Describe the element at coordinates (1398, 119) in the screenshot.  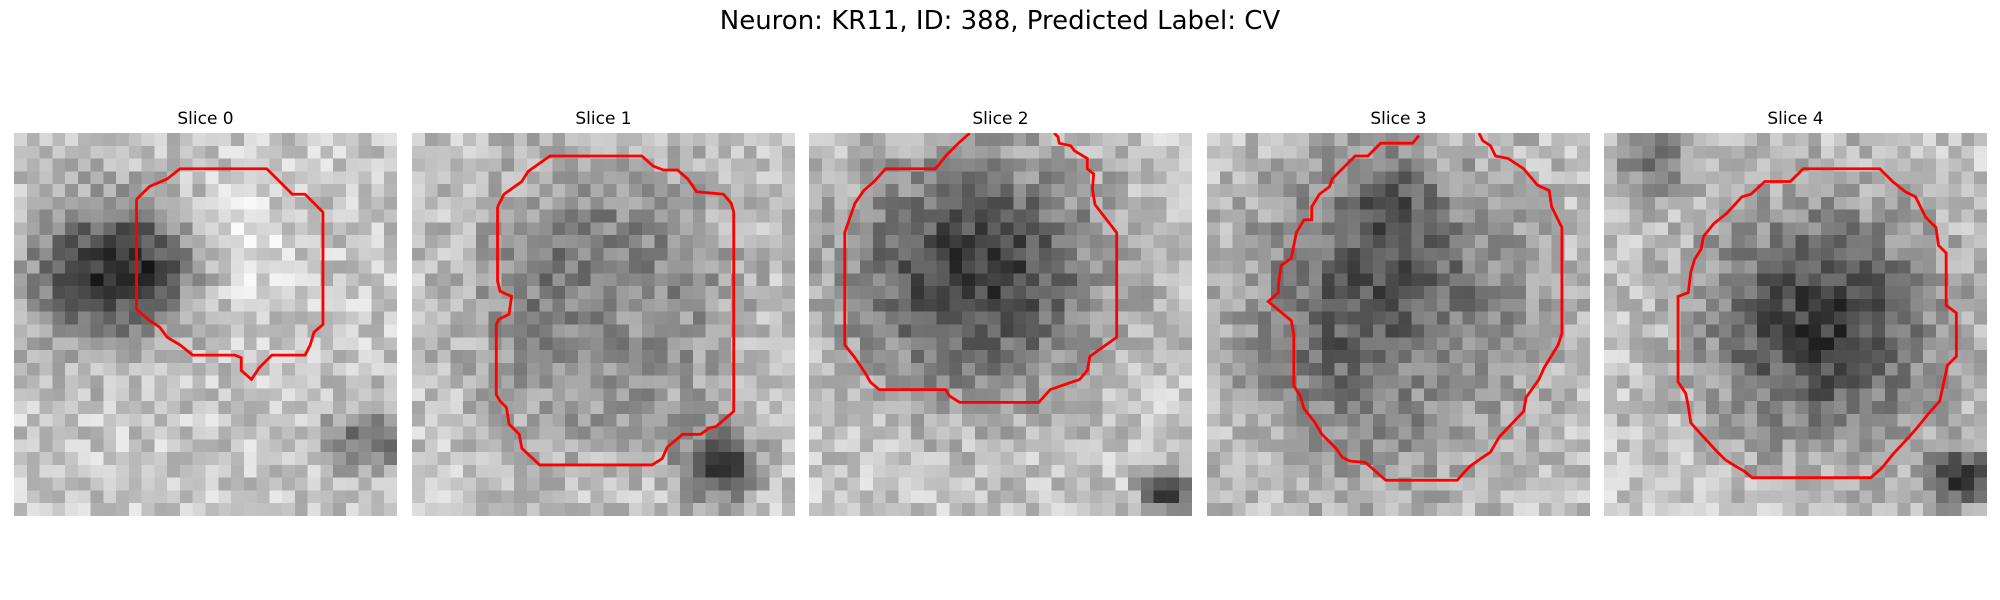
I see `slice-title: Slice 3` at that location.